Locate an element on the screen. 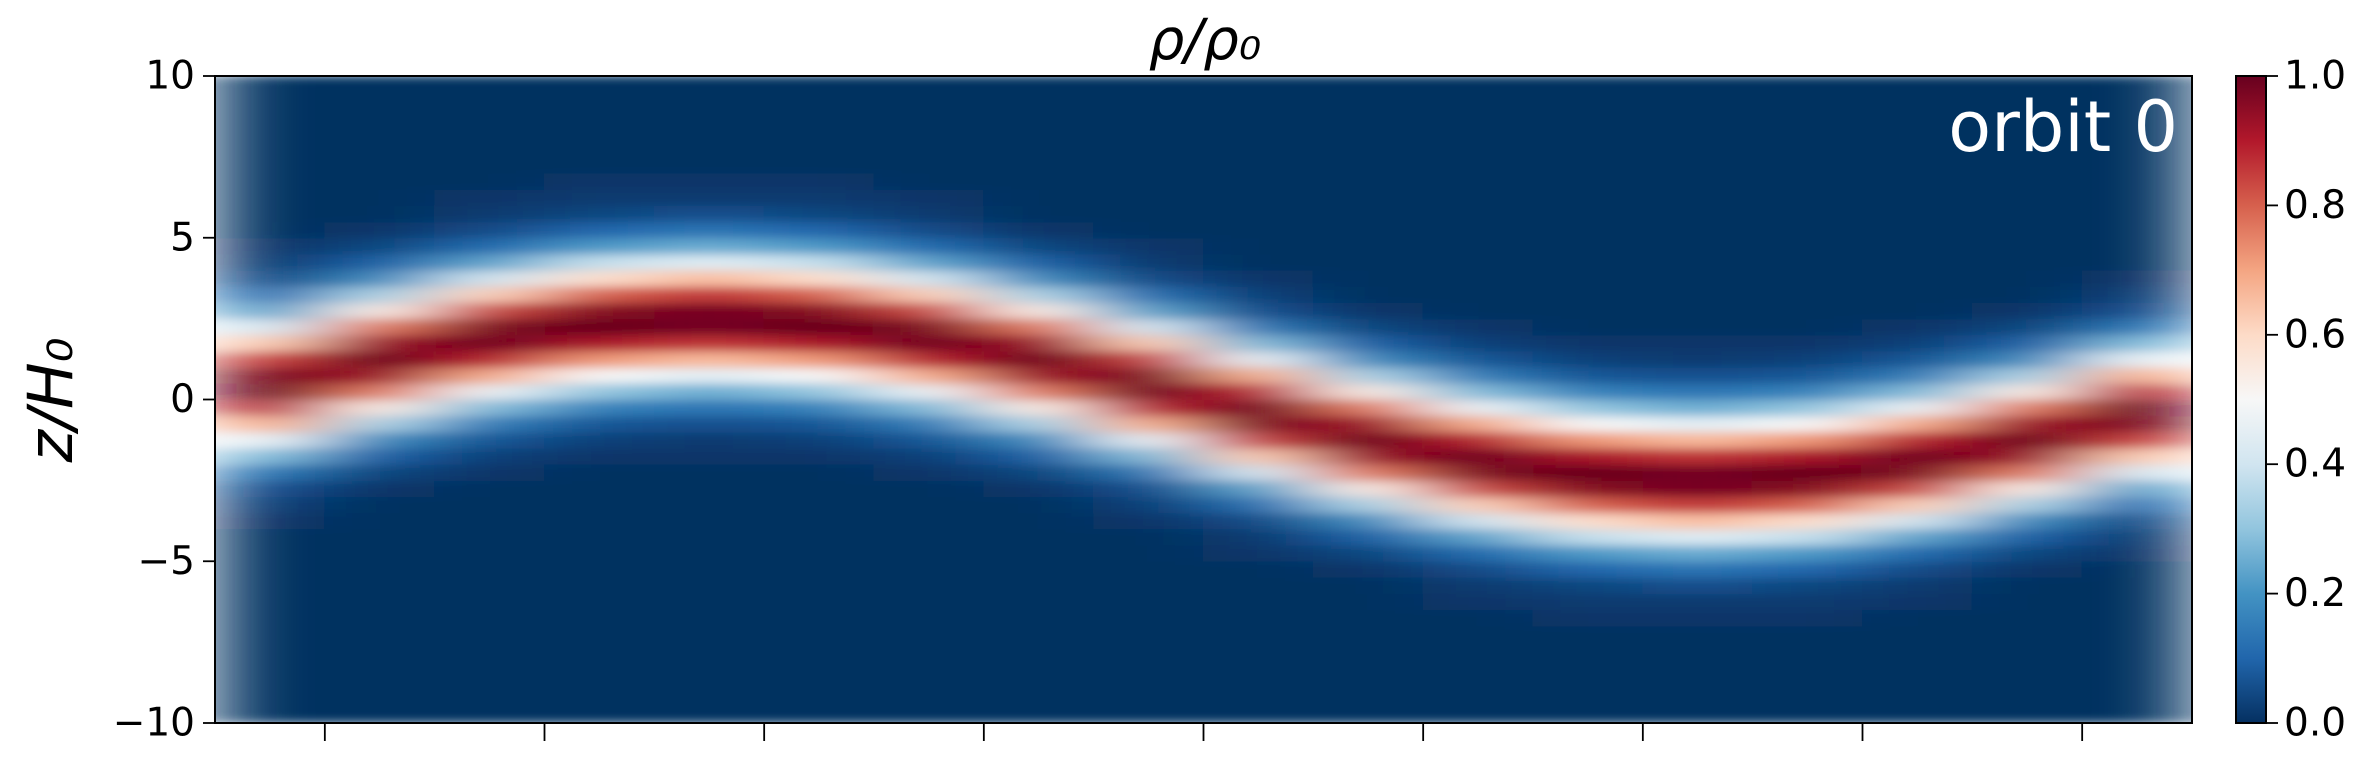  colorbar-tick-label: 0.0 is located at coordinates (2315, 723).